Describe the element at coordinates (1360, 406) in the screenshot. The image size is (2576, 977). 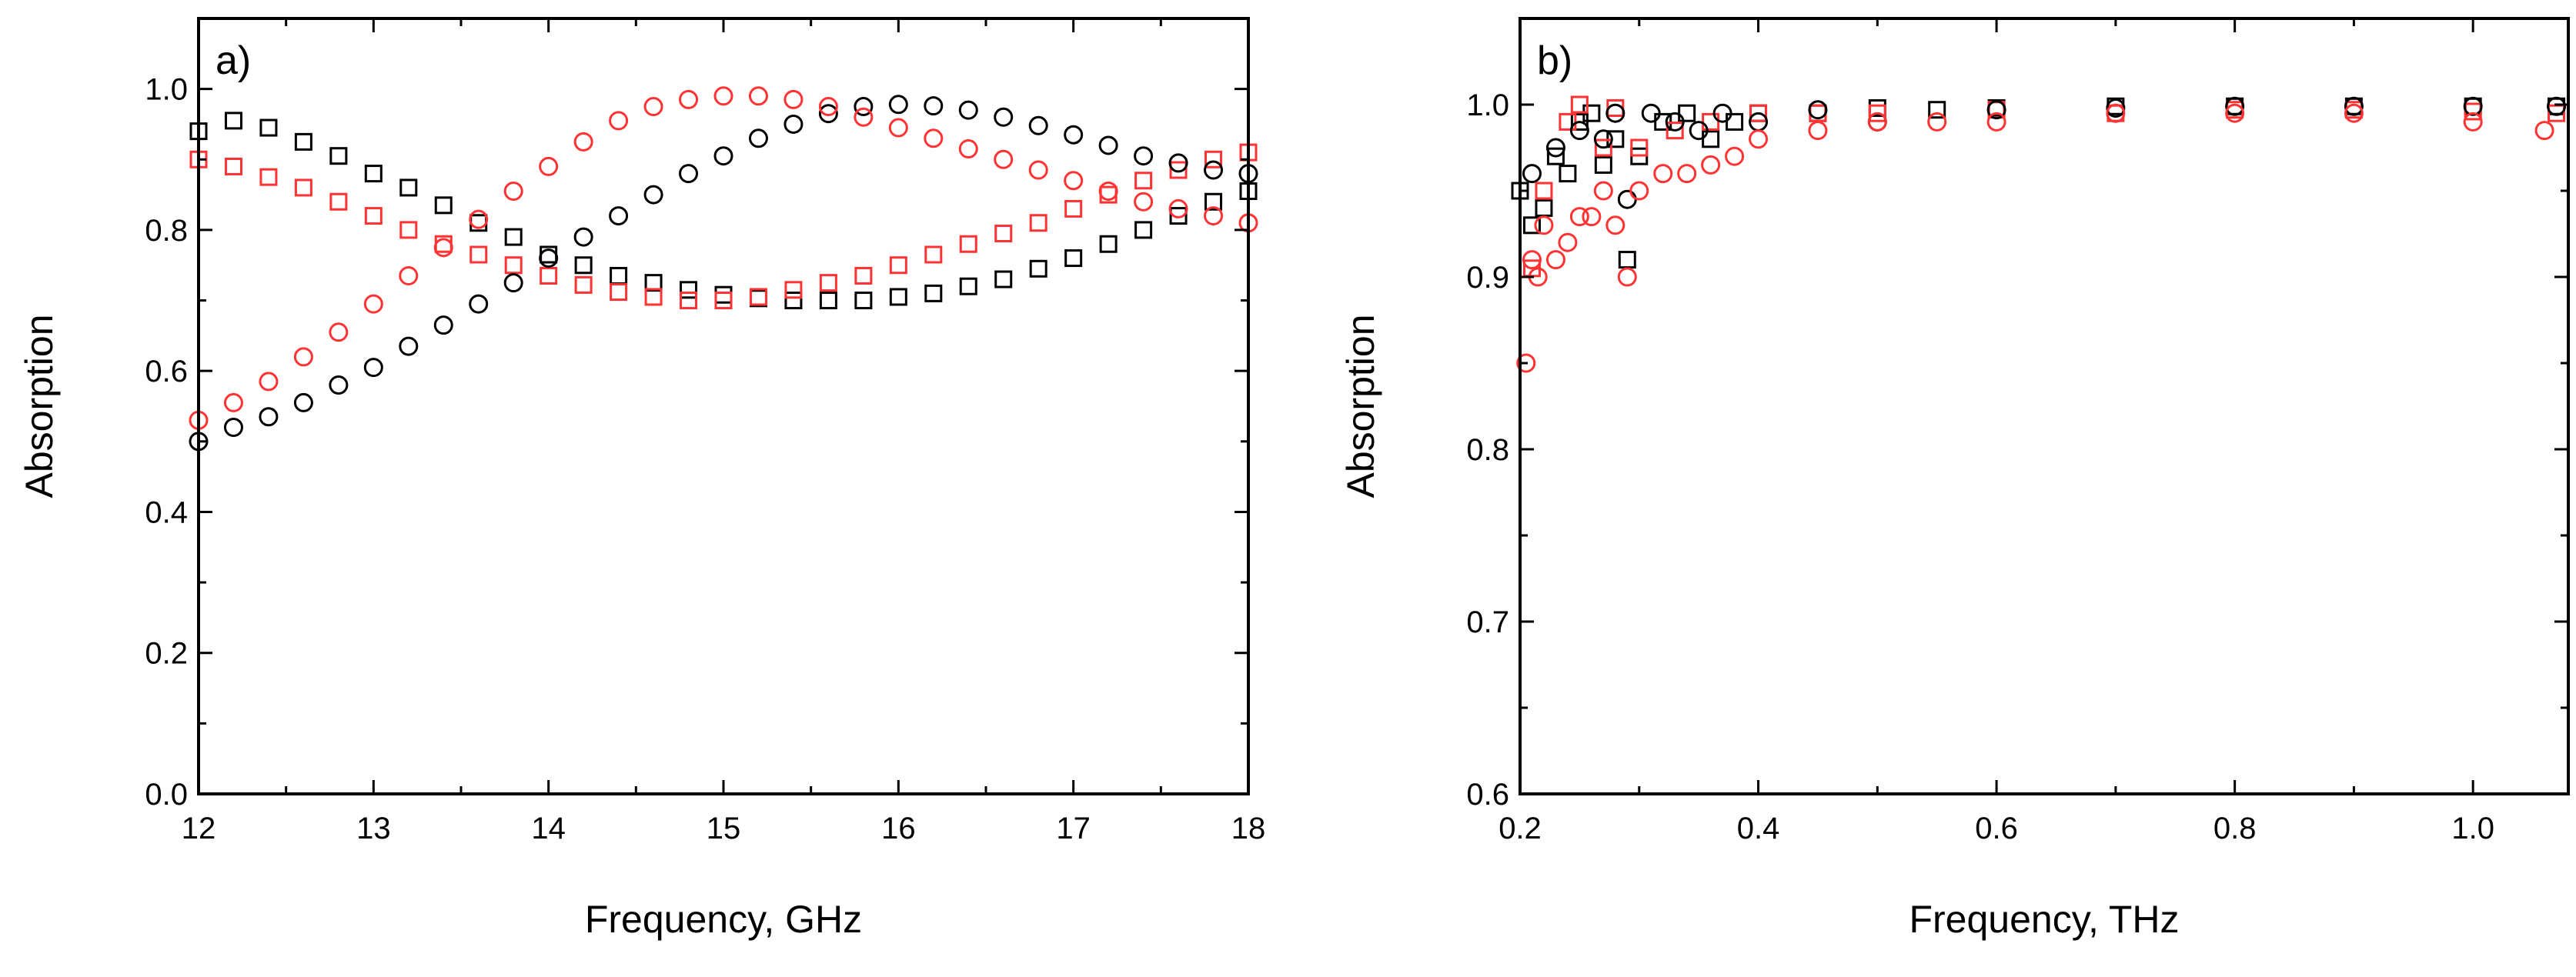
I see `panel-b-y-axis-label: Absorption` at that location.